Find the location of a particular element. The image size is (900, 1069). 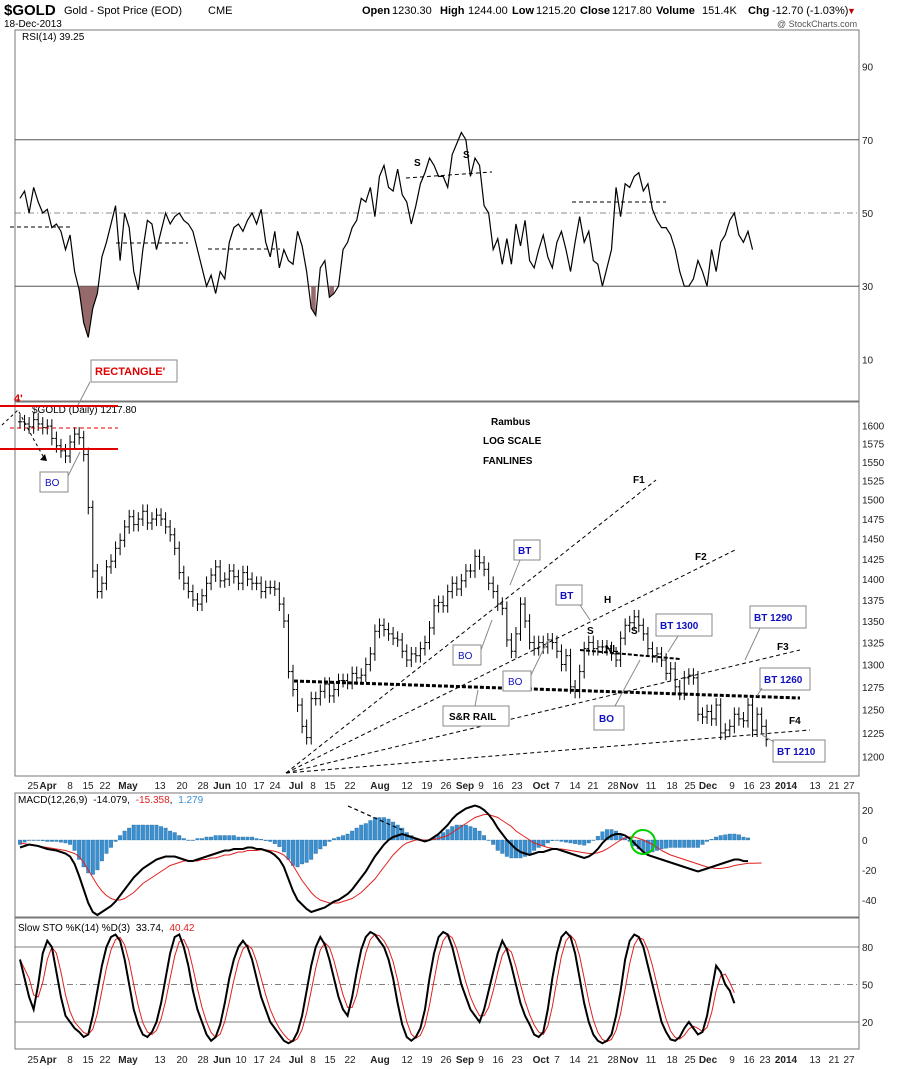

bt1210-pointer is located at coordinates (768, 738).